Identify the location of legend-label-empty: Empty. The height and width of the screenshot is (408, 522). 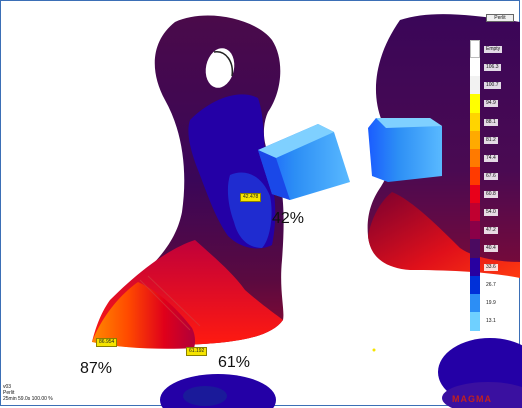
(493, 50).